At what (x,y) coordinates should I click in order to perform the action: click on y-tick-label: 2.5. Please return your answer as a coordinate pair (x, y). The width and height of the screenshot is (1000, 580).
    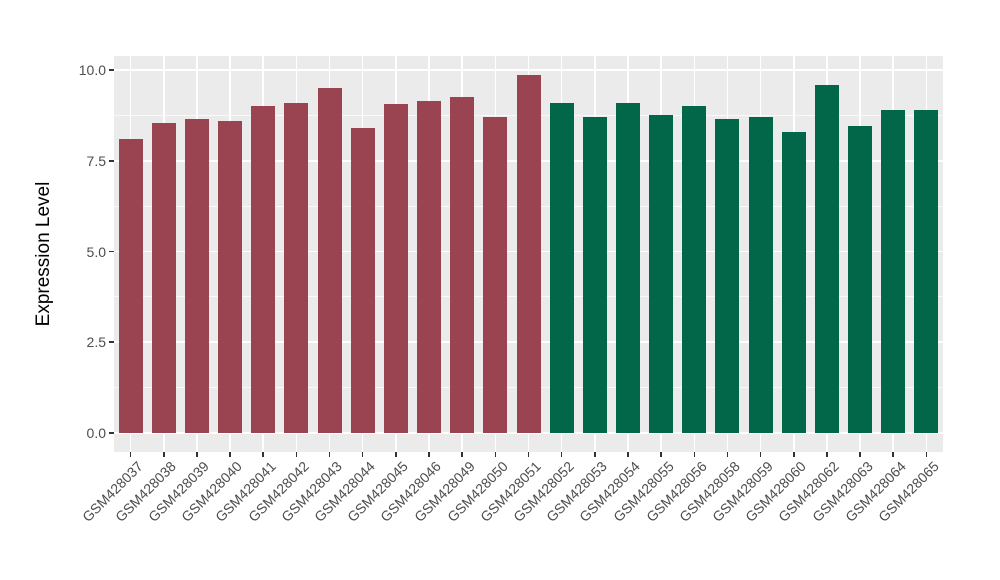
    Looking at the image, I should click on (96, 342).